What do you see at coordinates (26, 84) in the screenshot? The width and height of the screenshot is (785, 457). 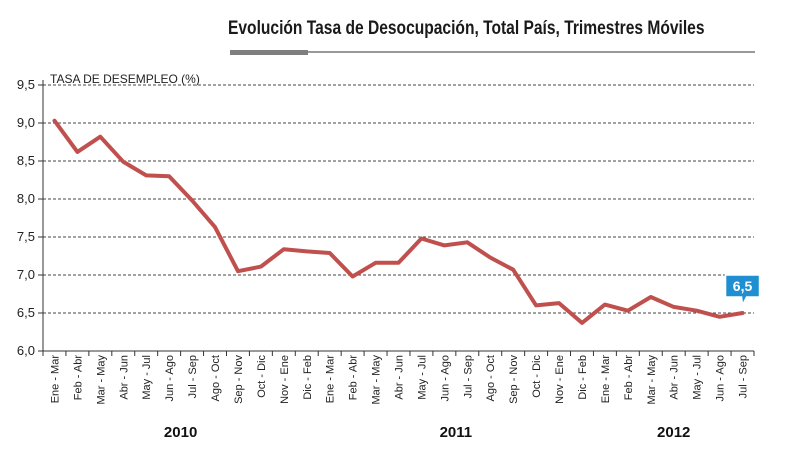 I see `y-tick-label: 9,5` at bounding box center [26, 84].